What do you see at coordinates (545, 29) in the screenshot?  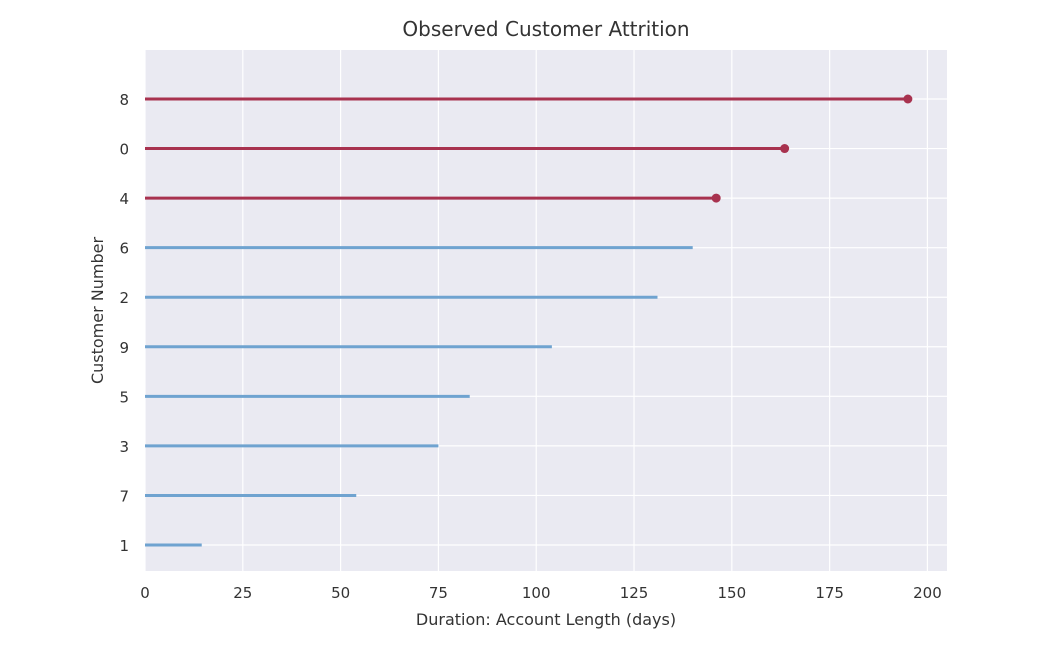 I see `chart-title: Observed Customer Attrition` at bounding box center [545, 29].